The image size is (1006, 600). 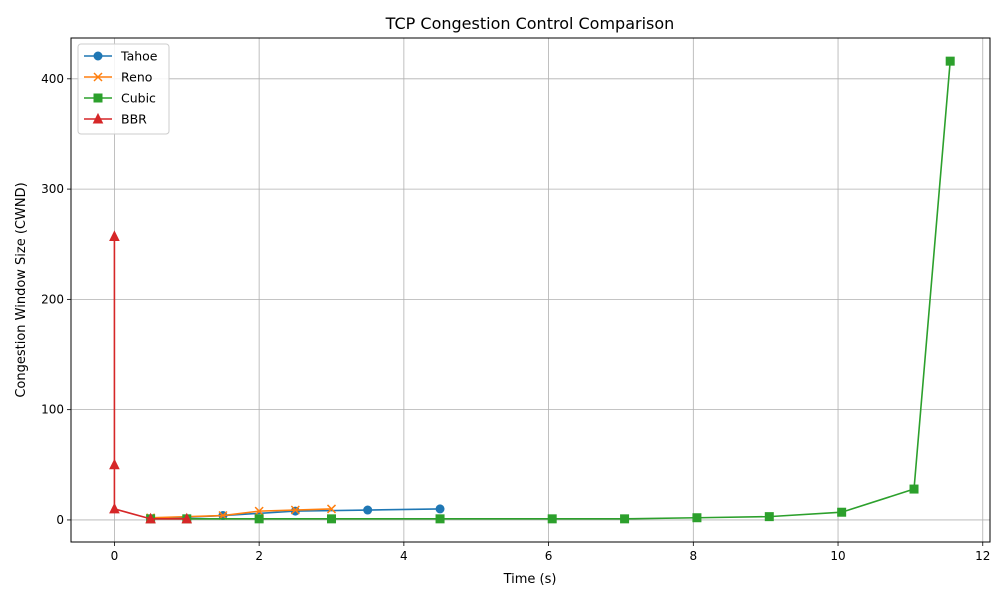 I want to click on series-line-bbr, so click(x=150, y=378).